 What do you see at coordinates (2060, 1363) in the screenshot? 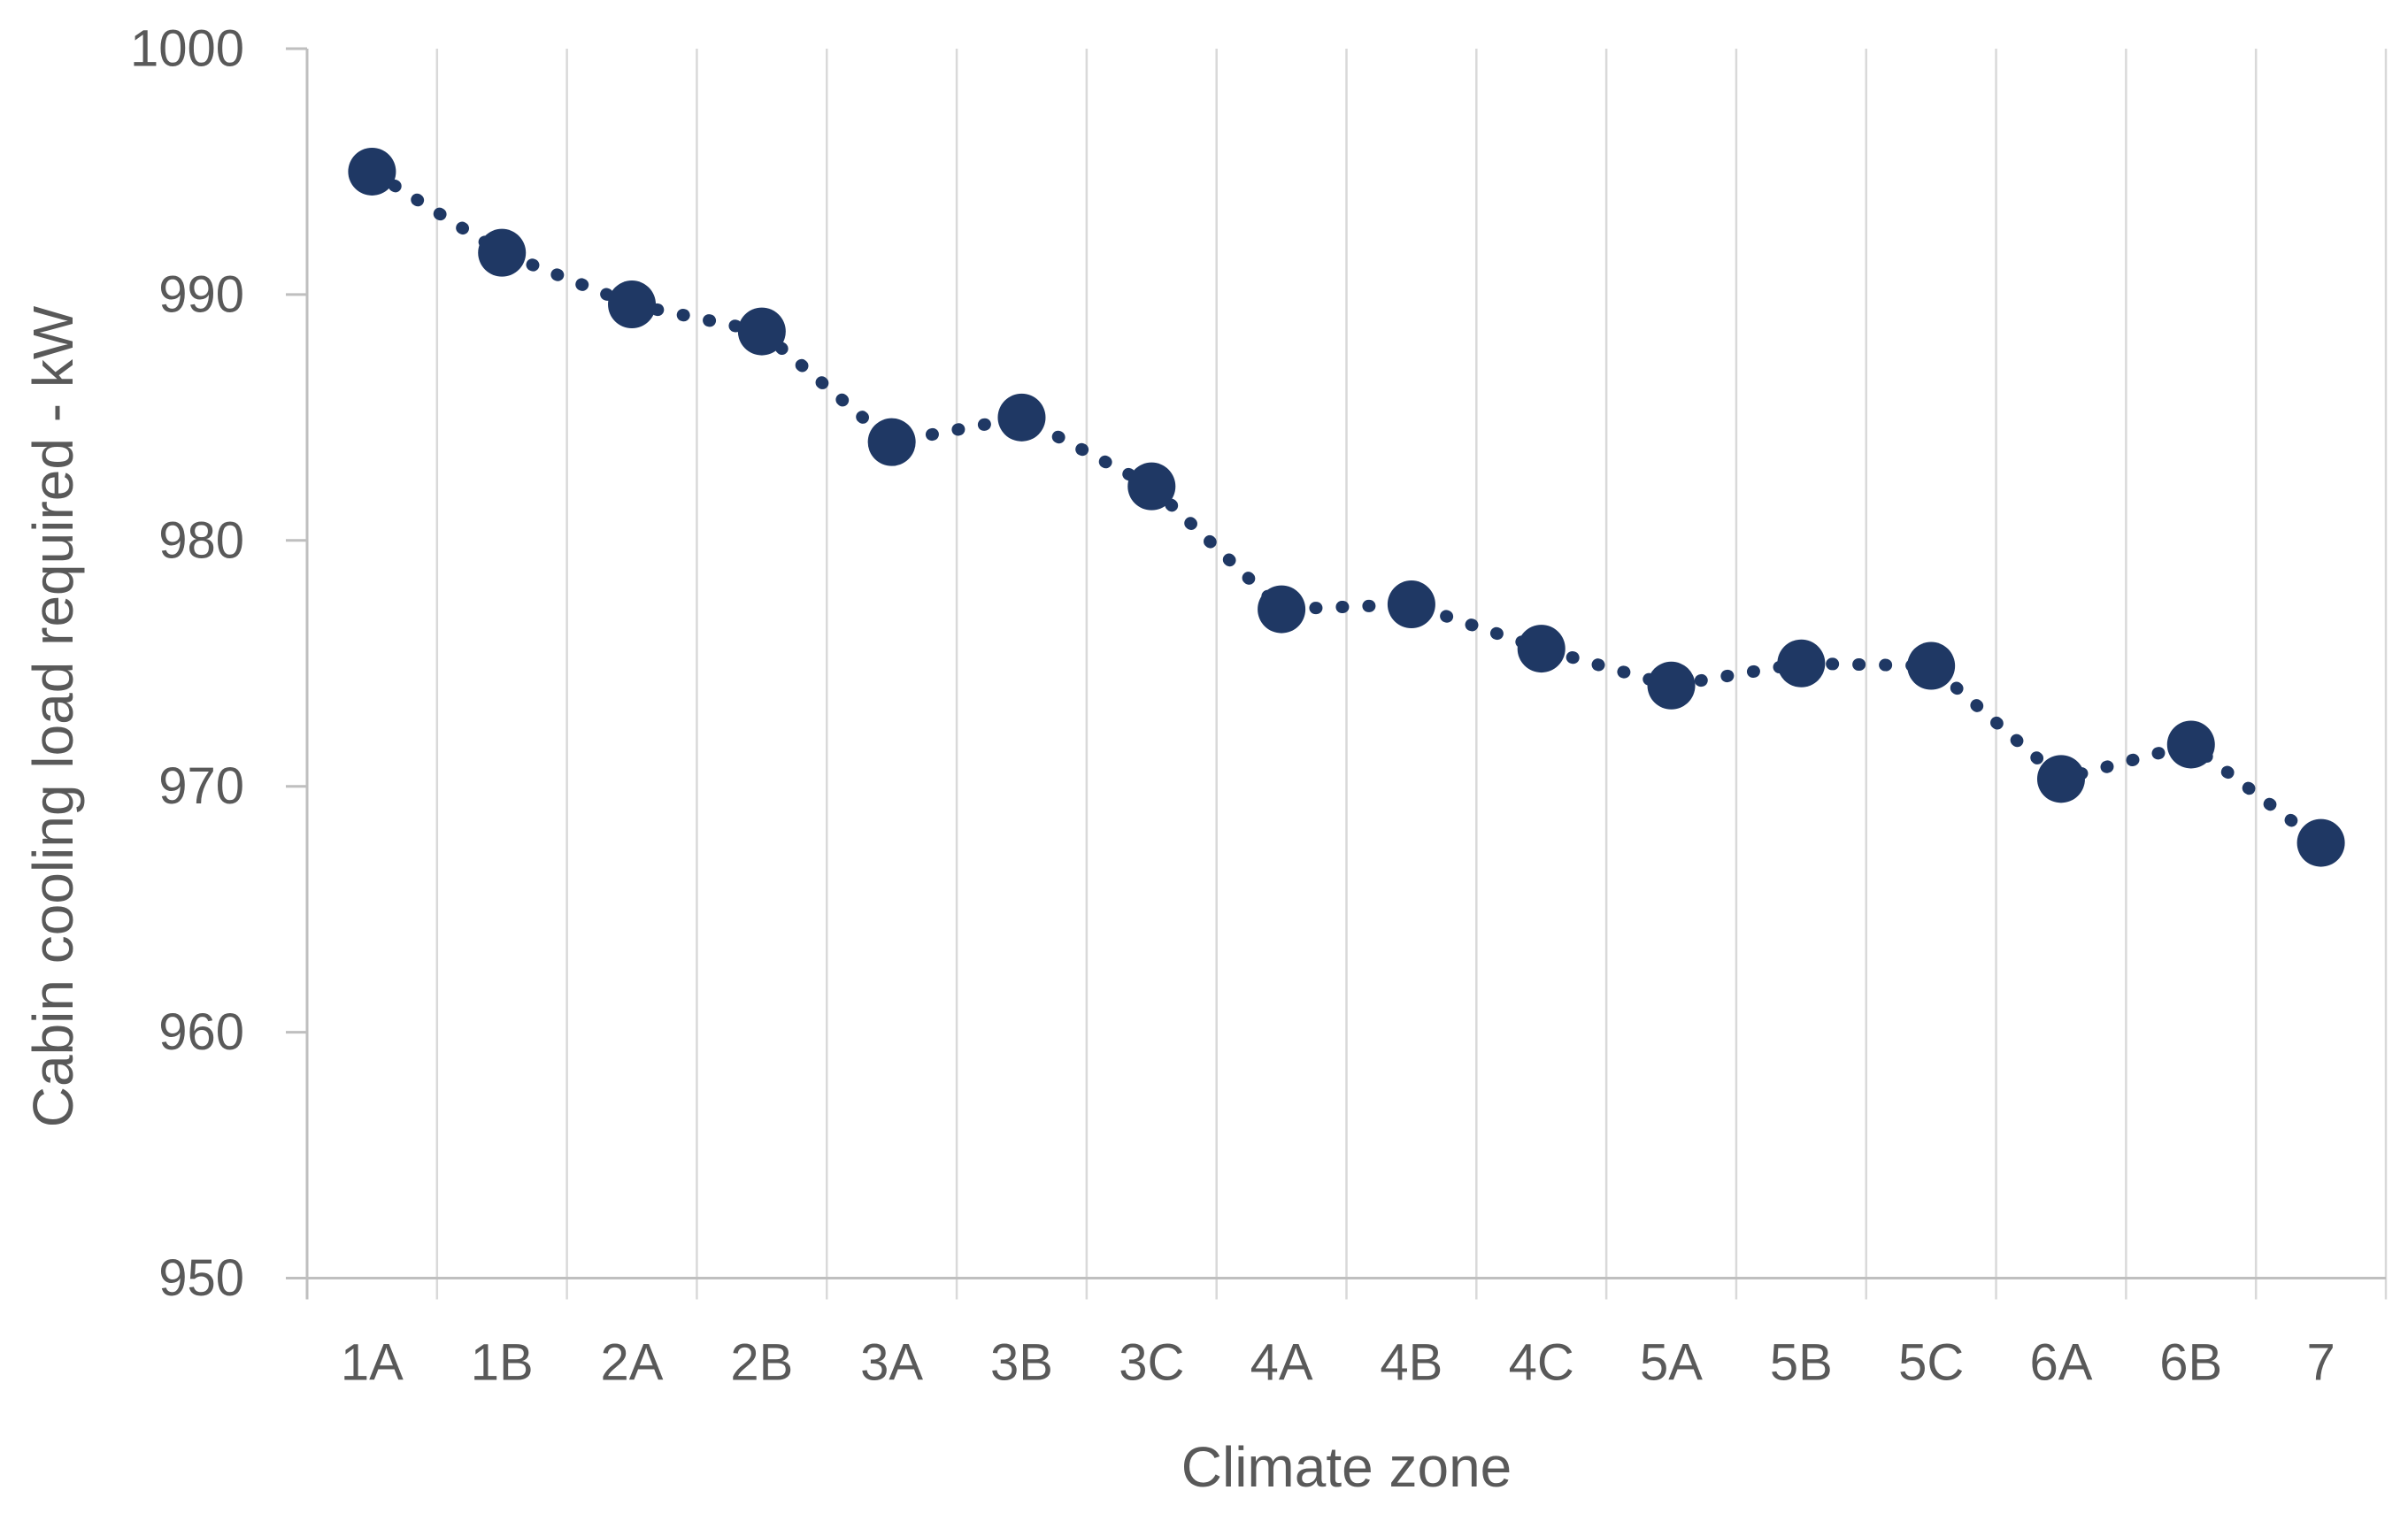
I see `x-axis-tick-label: 6A` at bounding box center [2060, 1363].